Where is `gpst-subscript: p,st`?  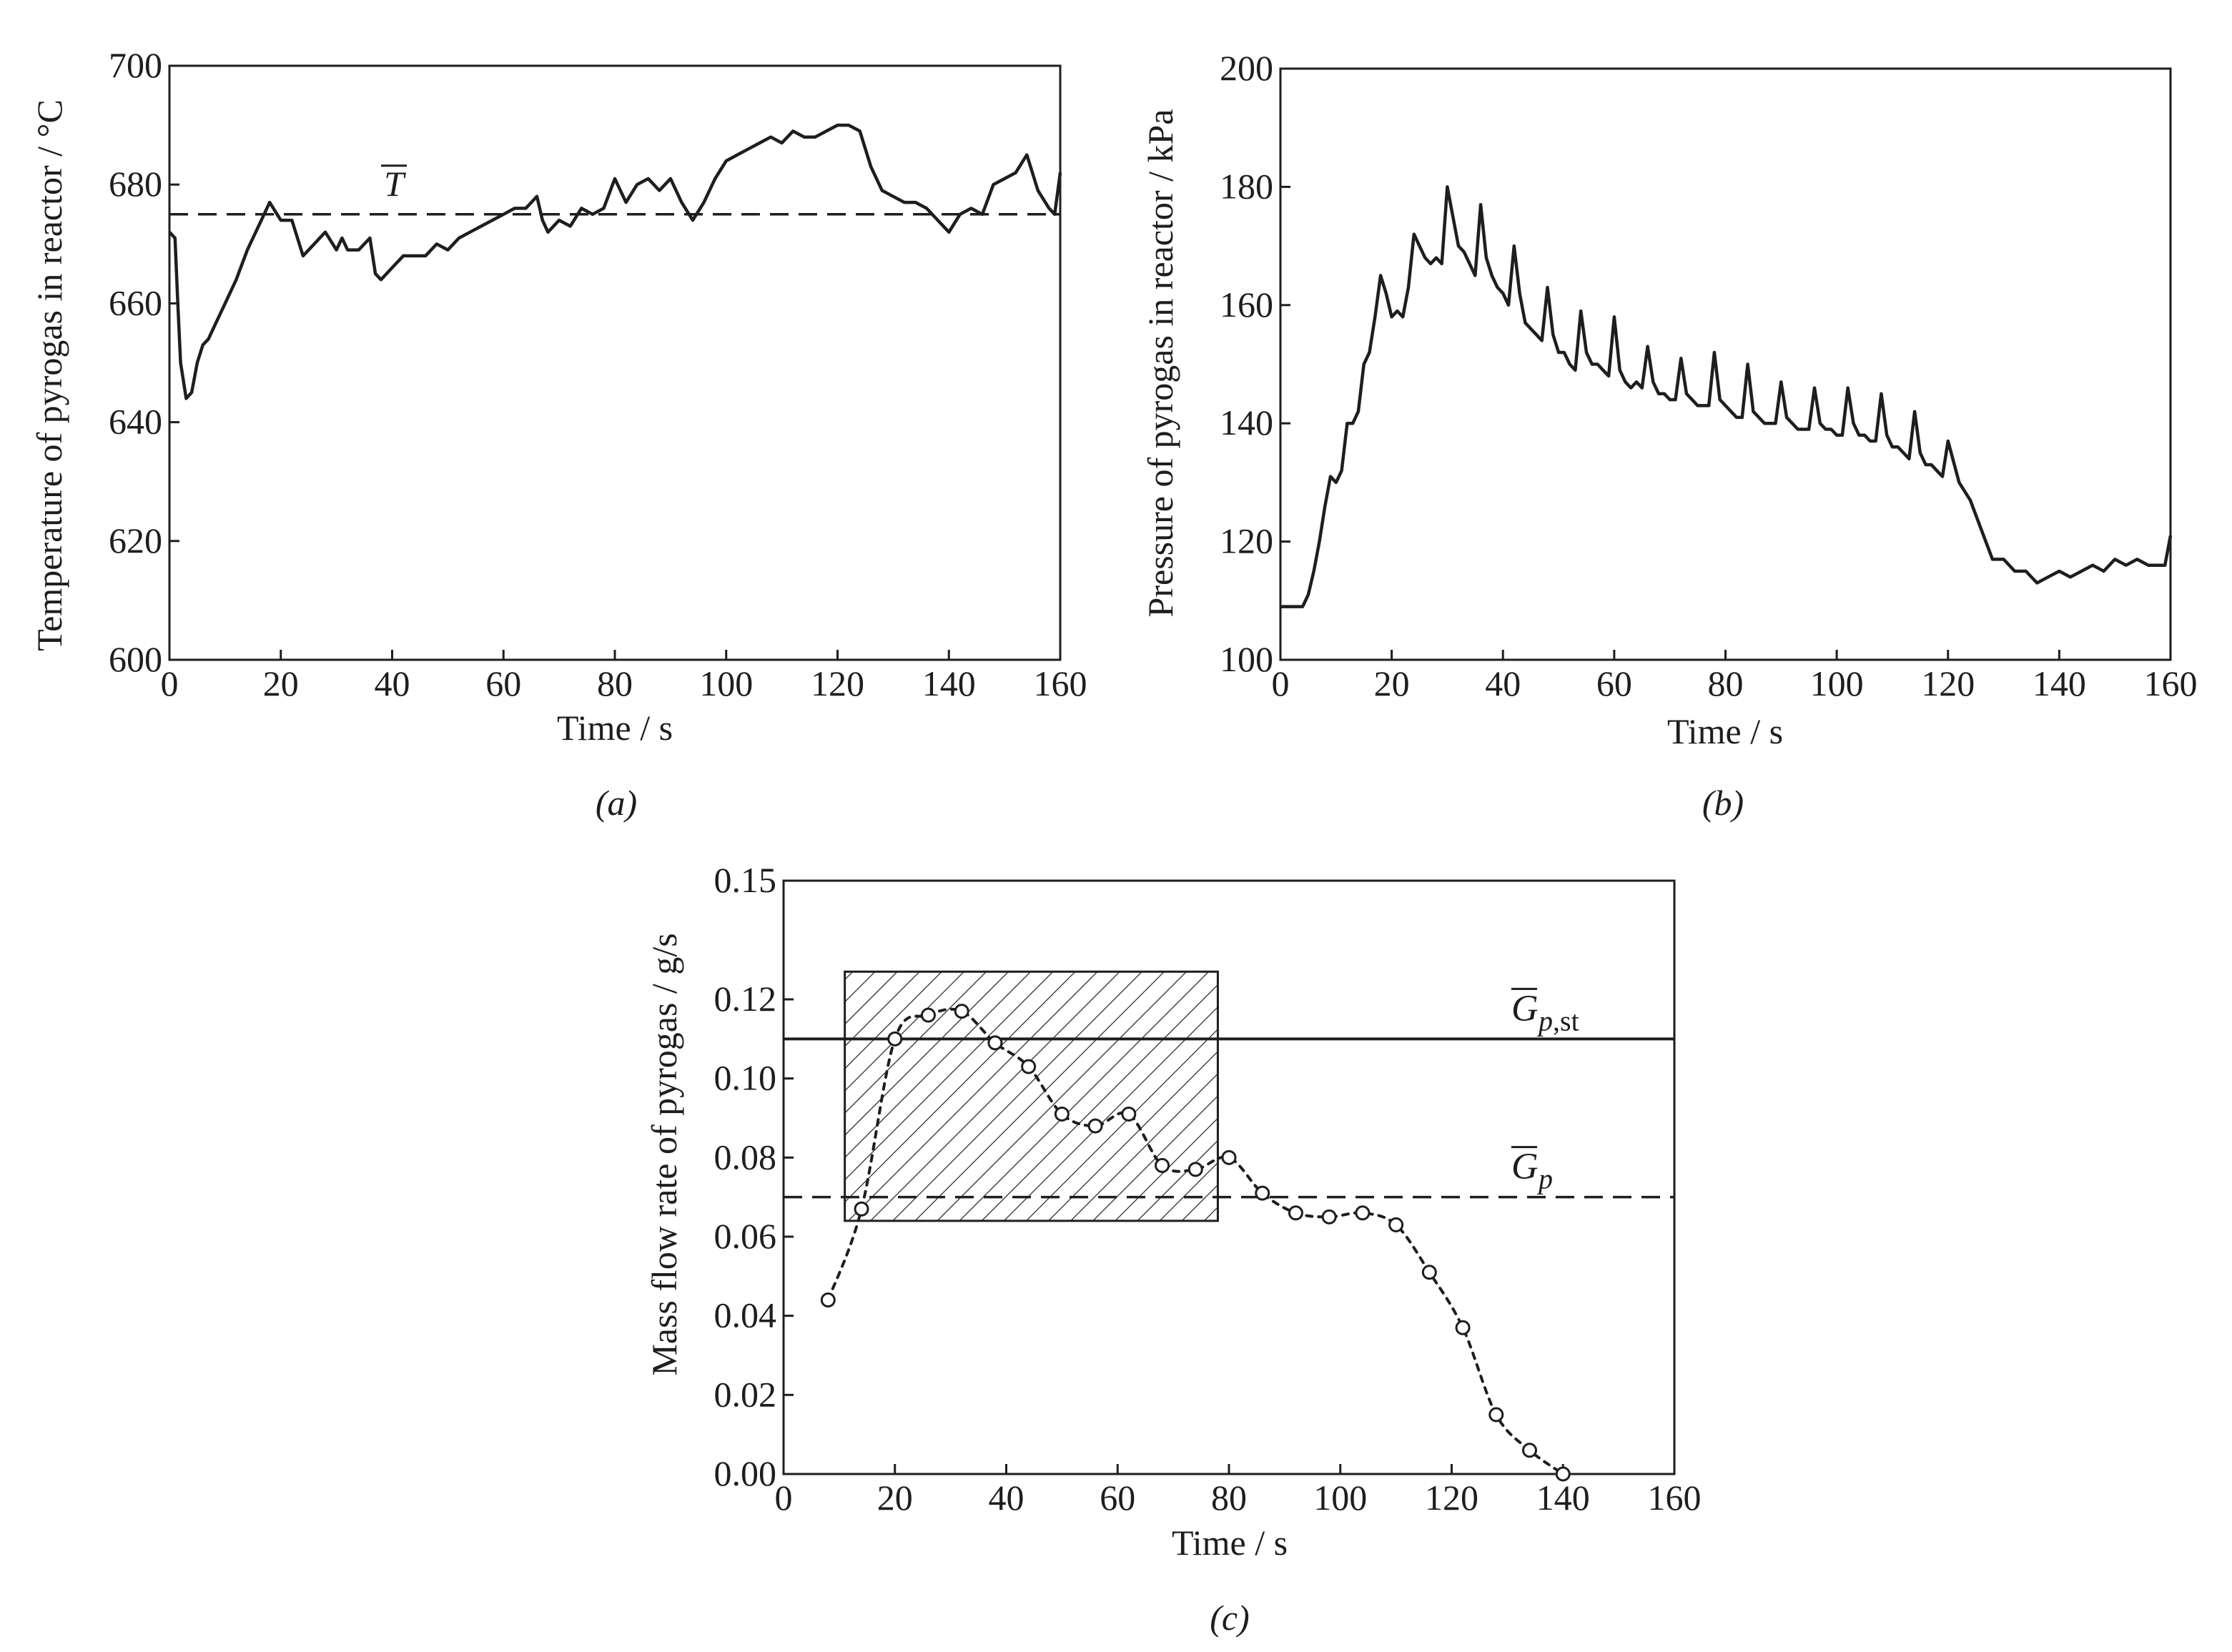 gpst-subscript: p,st is located at coordinates (1558, 1021).